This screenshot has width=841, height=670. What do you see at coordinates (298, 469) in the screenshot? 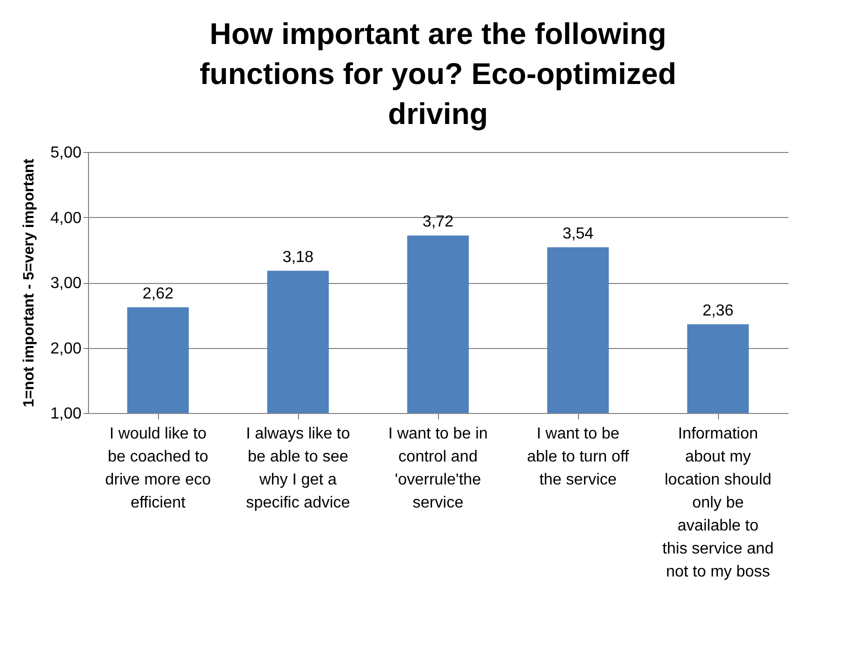
I see `x-tick-label: I always like to be able to see why I get a specific advice` at bounding box center [298, 469].